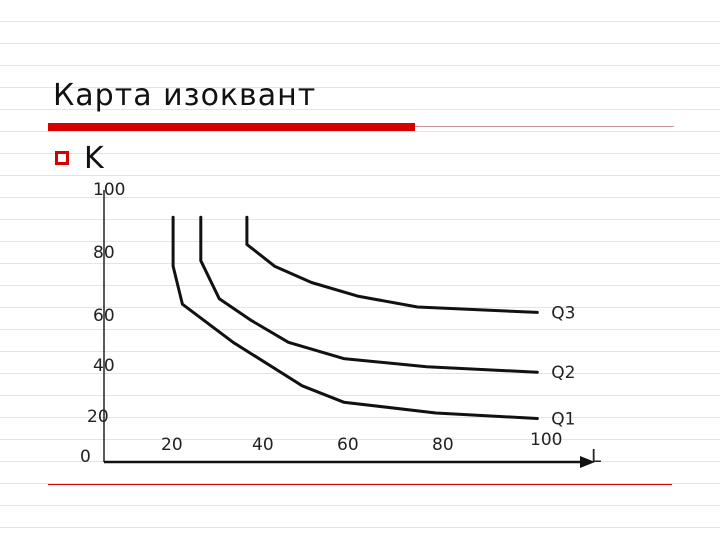 Image resolution: width=720 pixels, height=540 pixels. I want to click on x-tick-label: 100, so click(546, 440).